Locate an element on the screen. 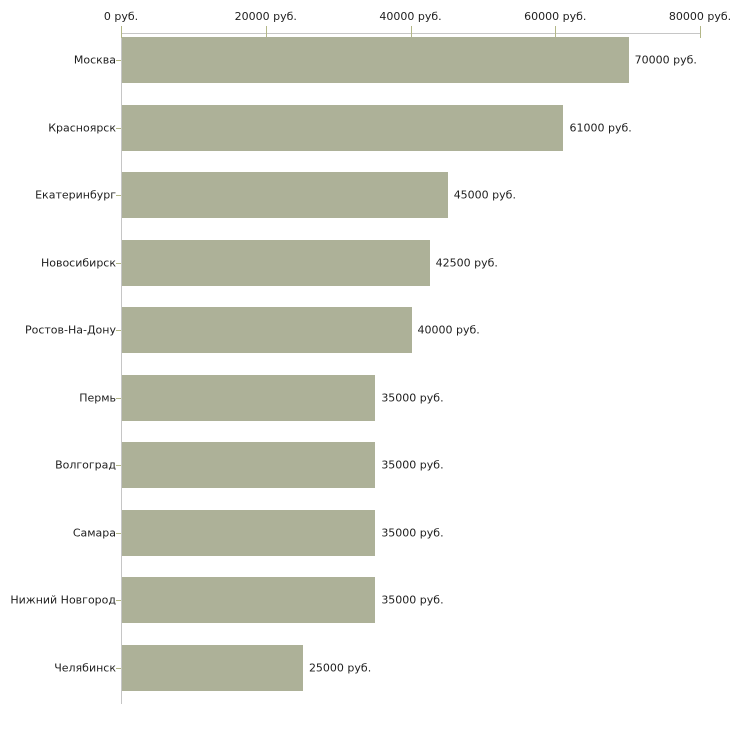 The image size is (730, 730). category-label: Красноярск is located at coordinates (82, 128).